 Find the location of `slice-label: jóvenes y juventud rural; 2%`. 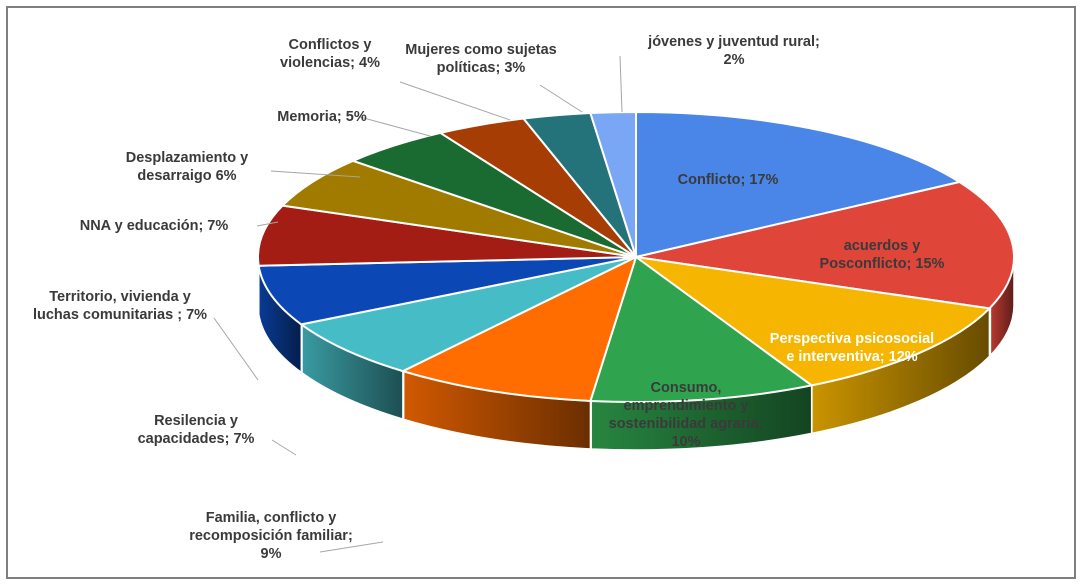

slice-label: jóvenes y juventud rural; 2% is located at coordinates (733, 51).